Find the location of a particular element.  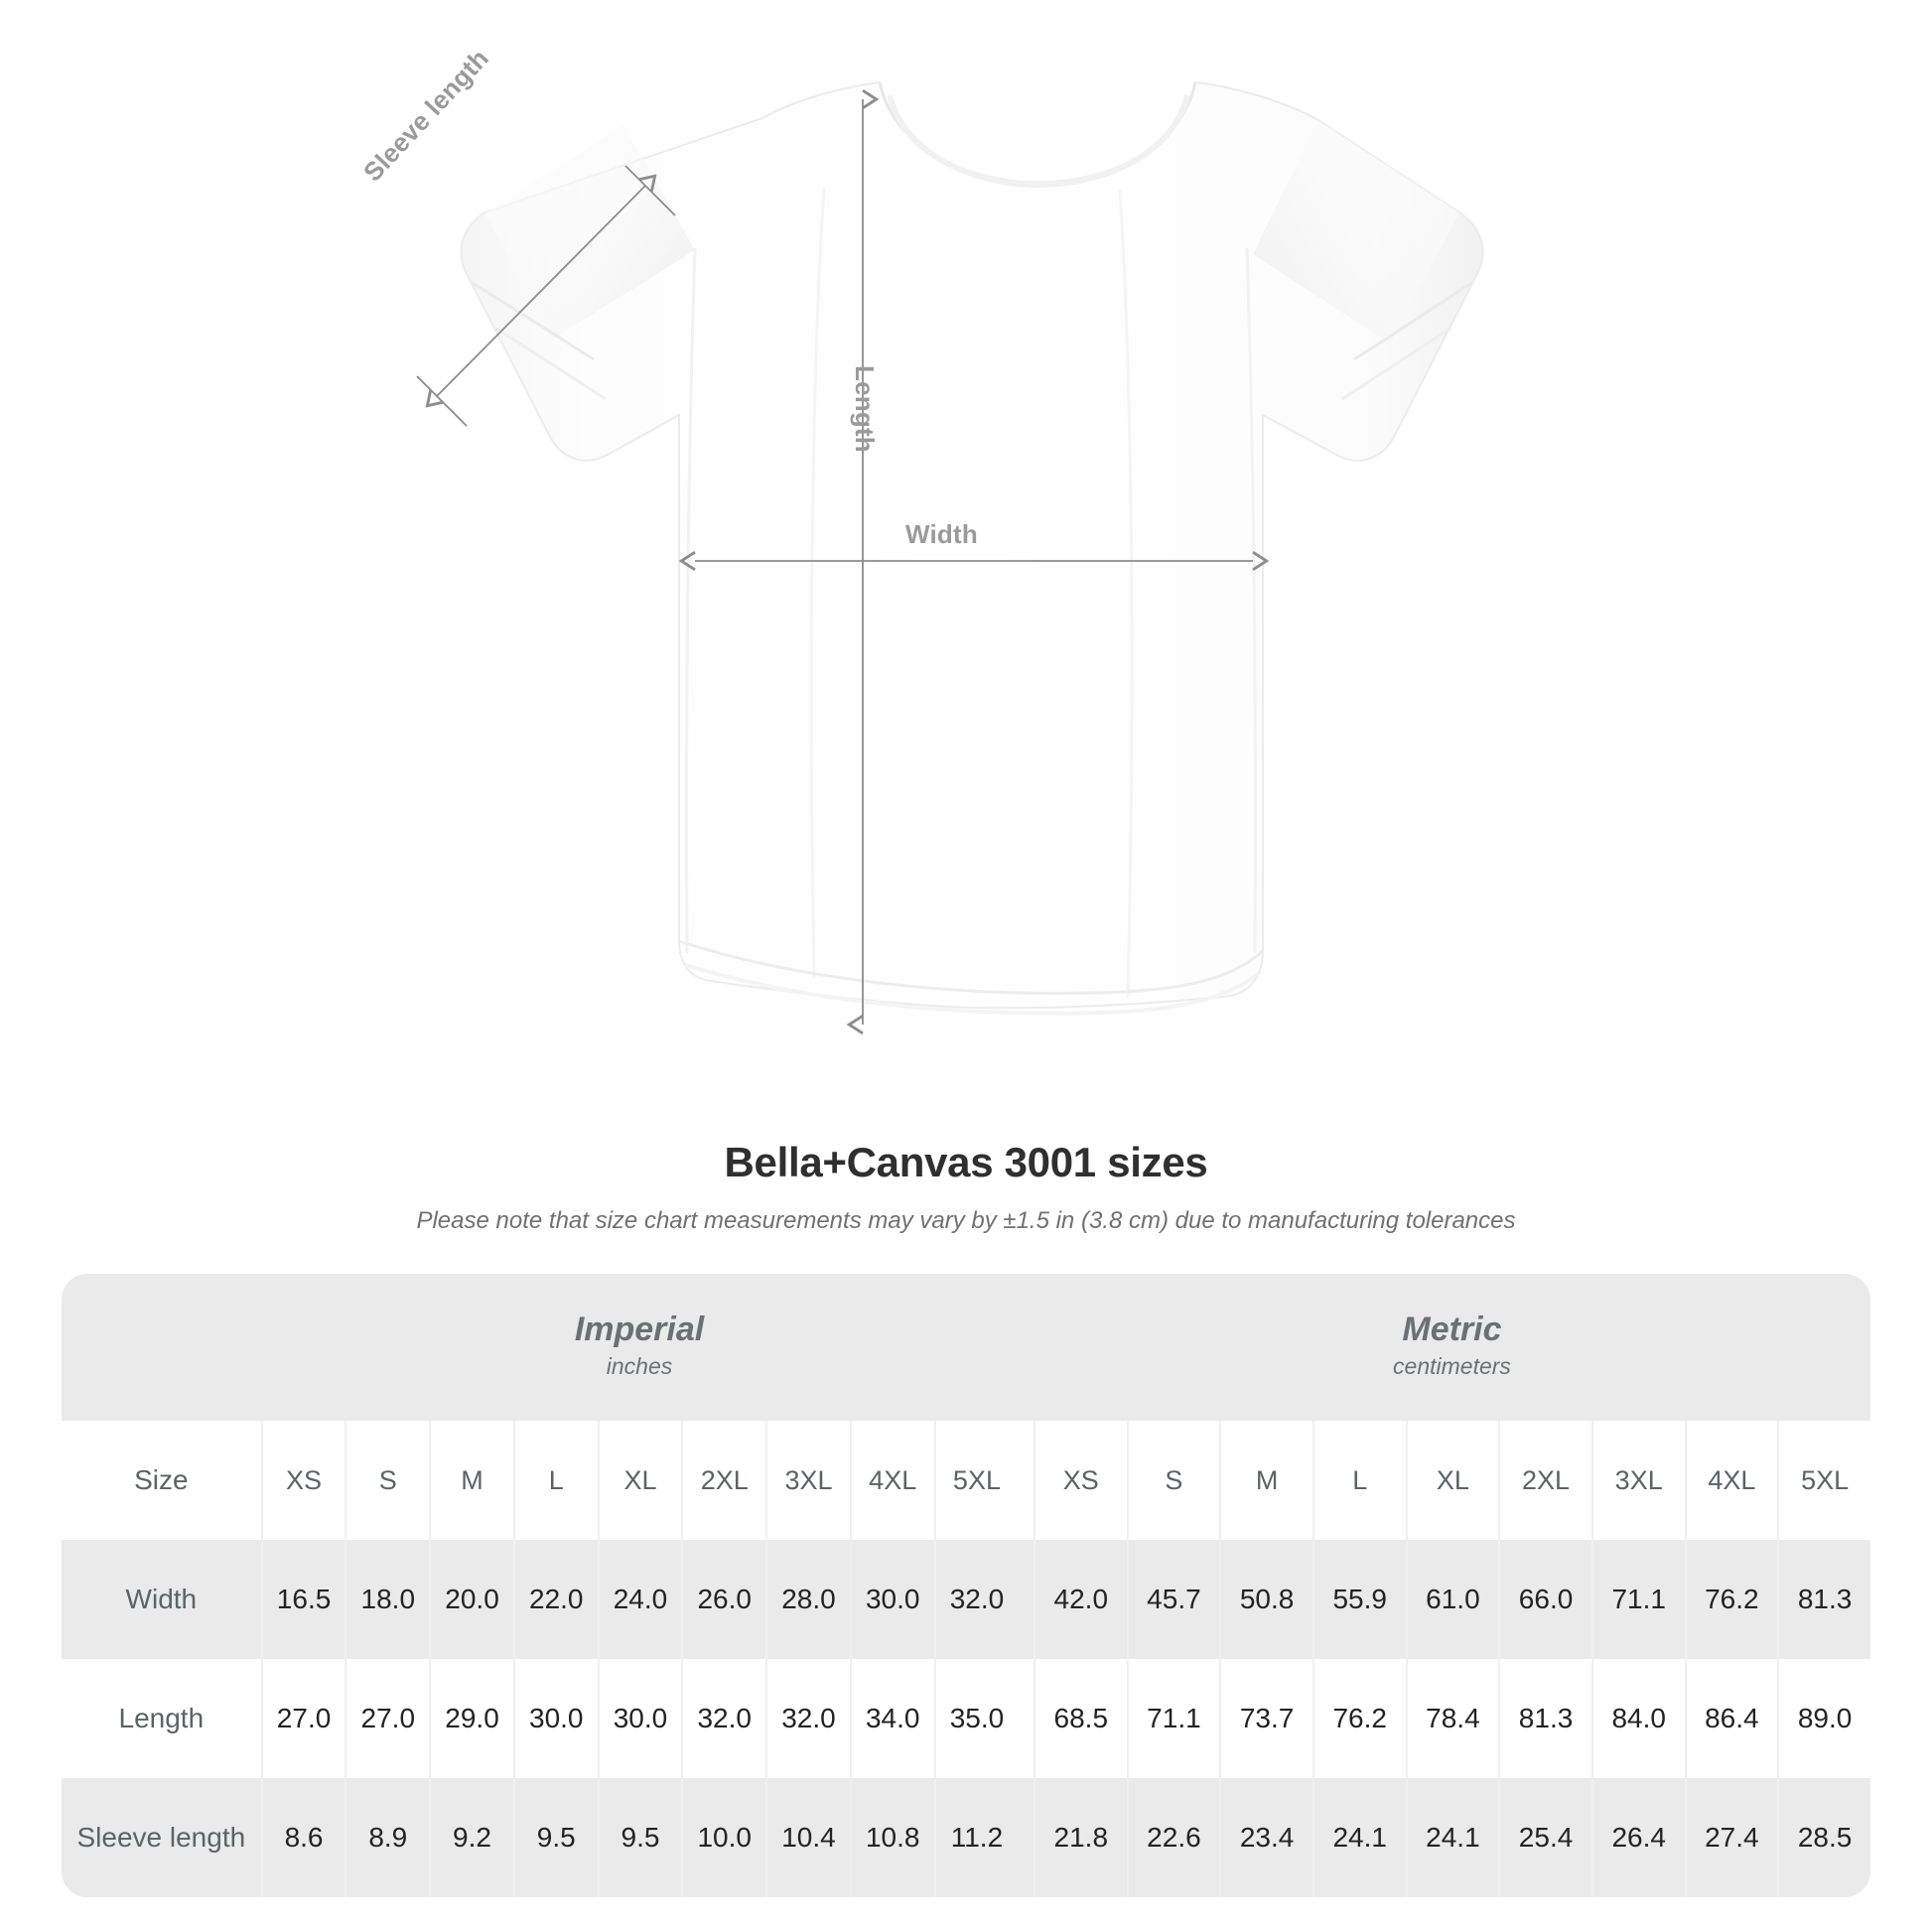

size-header-metric-s: S is located at coordinates (1173, 1480).